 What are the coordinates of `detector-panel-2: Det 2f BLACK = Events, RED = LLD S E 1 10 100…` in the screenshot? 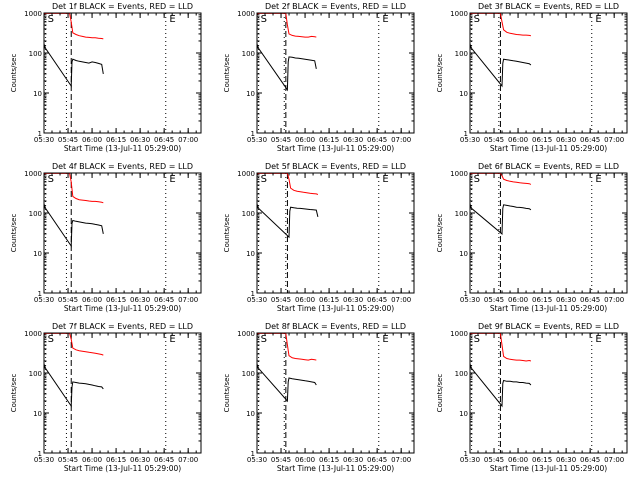 It's located at (319, 77).